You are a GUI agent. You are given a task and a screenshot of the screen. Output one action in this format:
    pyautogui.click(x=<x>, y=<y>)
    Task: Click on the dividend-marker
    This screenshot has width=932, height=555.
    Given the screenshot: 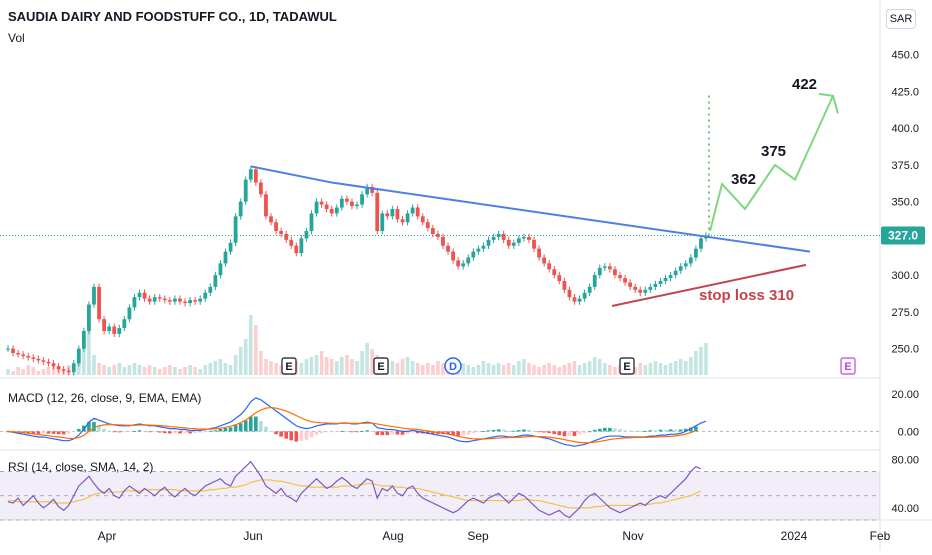 What is the action you would take?
    pyautogui.click(x=453, y=366)
    